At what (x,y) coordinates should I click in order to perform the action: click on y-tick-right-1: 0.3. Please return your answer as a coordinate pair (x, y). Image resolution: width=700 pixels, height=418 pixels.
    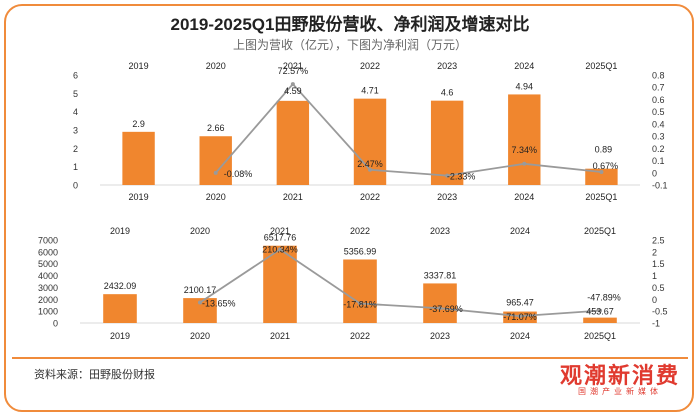
    Looking at the image, I should click on (658, 137).